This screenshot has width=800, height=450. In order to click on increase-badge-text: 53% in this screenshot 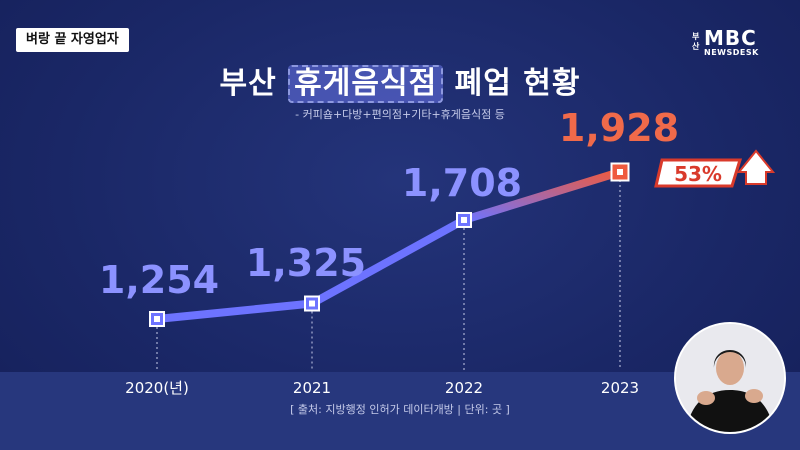, I will do `click(698, 174)`.